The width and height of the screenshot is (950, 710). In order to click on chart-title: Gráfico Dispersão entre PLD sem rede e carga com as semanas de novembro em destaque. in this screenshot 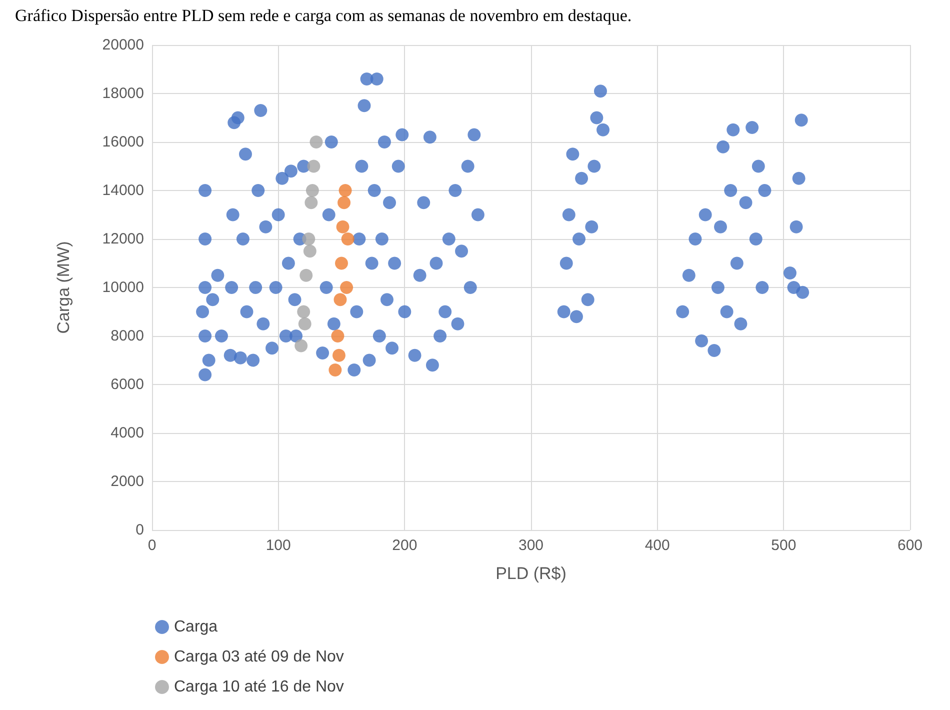, I will do `click(323, 15)`.